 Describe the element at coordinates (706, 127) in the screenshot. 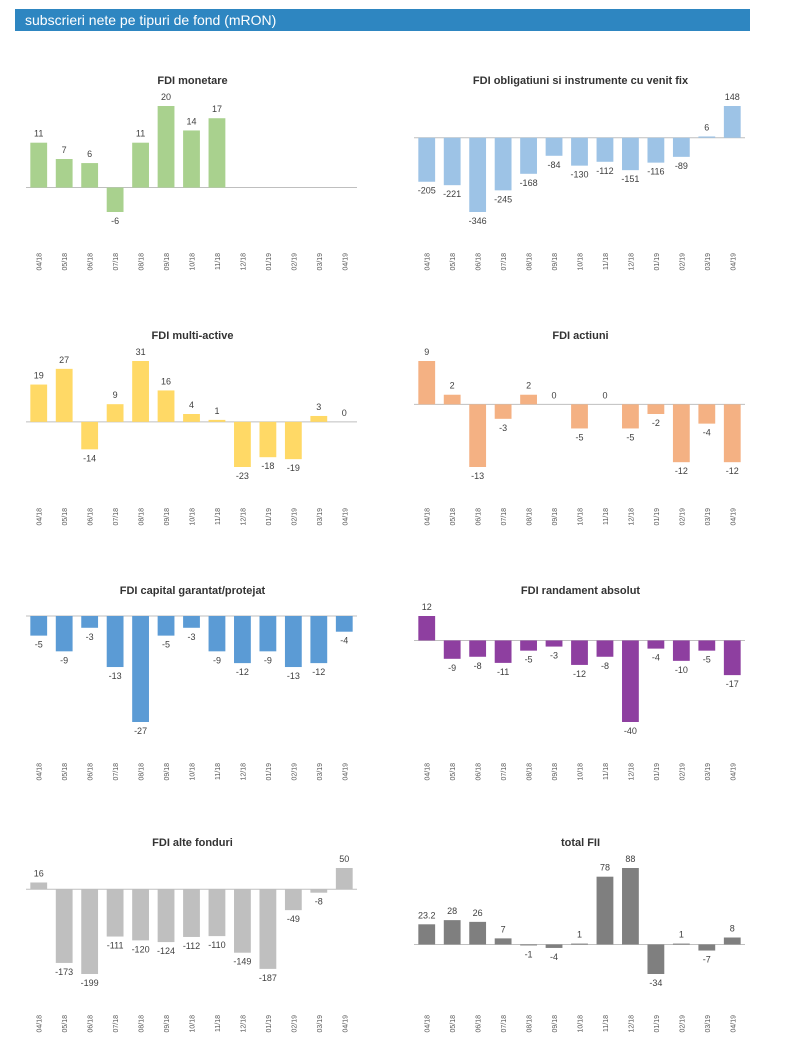

I see `data-label: 6` at that location.